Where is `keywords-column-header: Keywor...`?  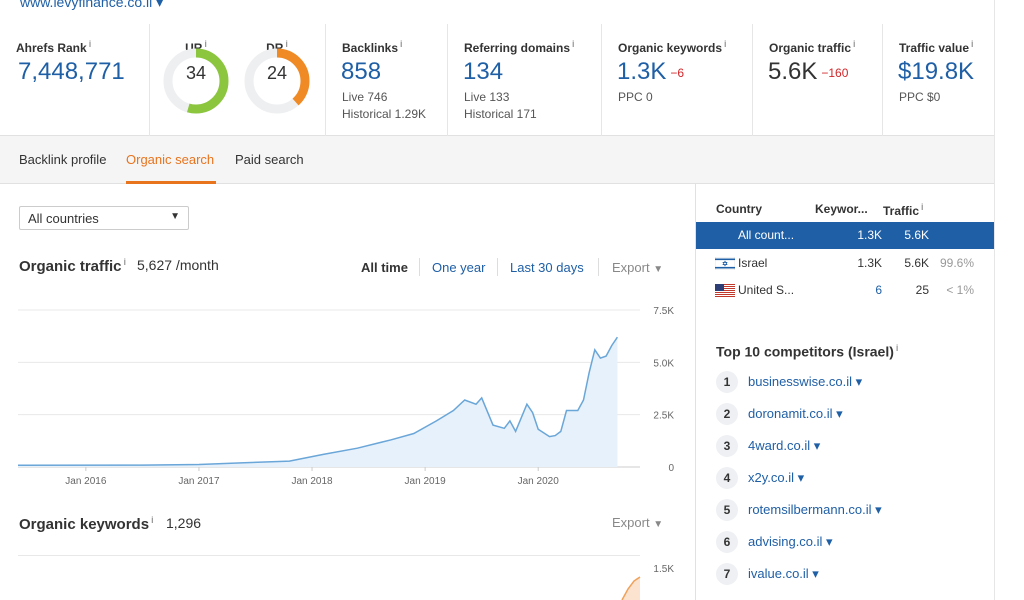 keywords-column-header: Keywor... is located at coordinates (841, 209).